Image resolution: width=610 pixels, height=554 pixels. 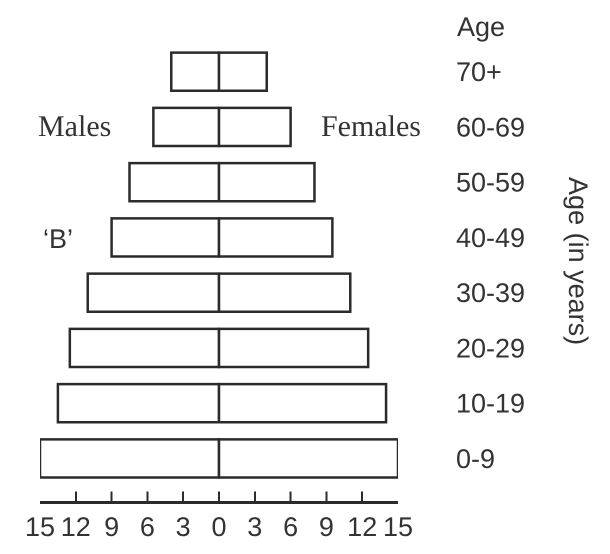 I want to click on y-tick-label: 30-39, so click(x=491, y=293).